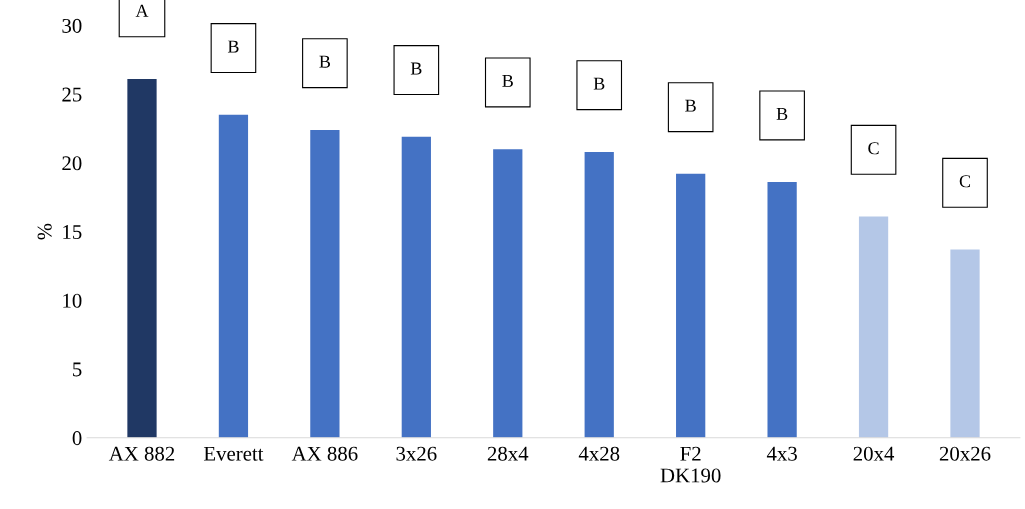 Image resolution: width=1025 pixels, height=509 pixels. What do you see at coordinates (72, 232) in the screenshot?
I see `y-tick-label: 15` at bounding box center [72, 232].